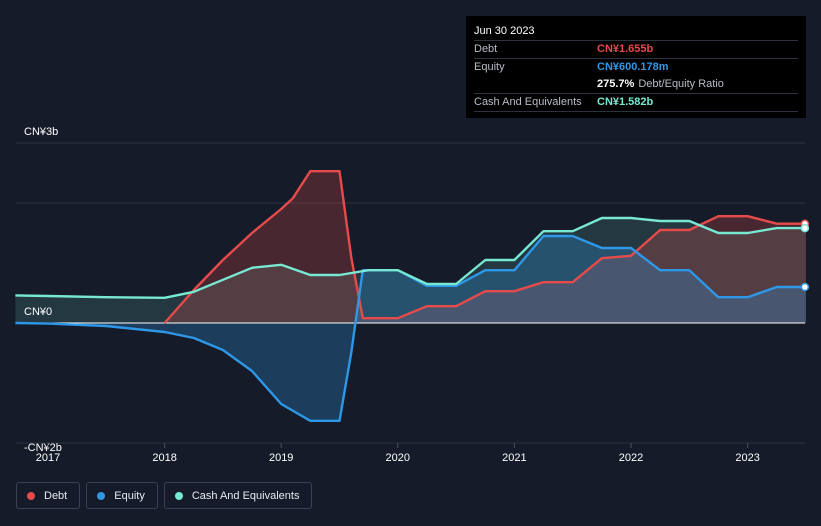 This screenshot has width=821, height=526. What do you see at coordinates (31, 495) in the screenshot?
I see `debt-dot-icon` at bounding box center [31, 495].